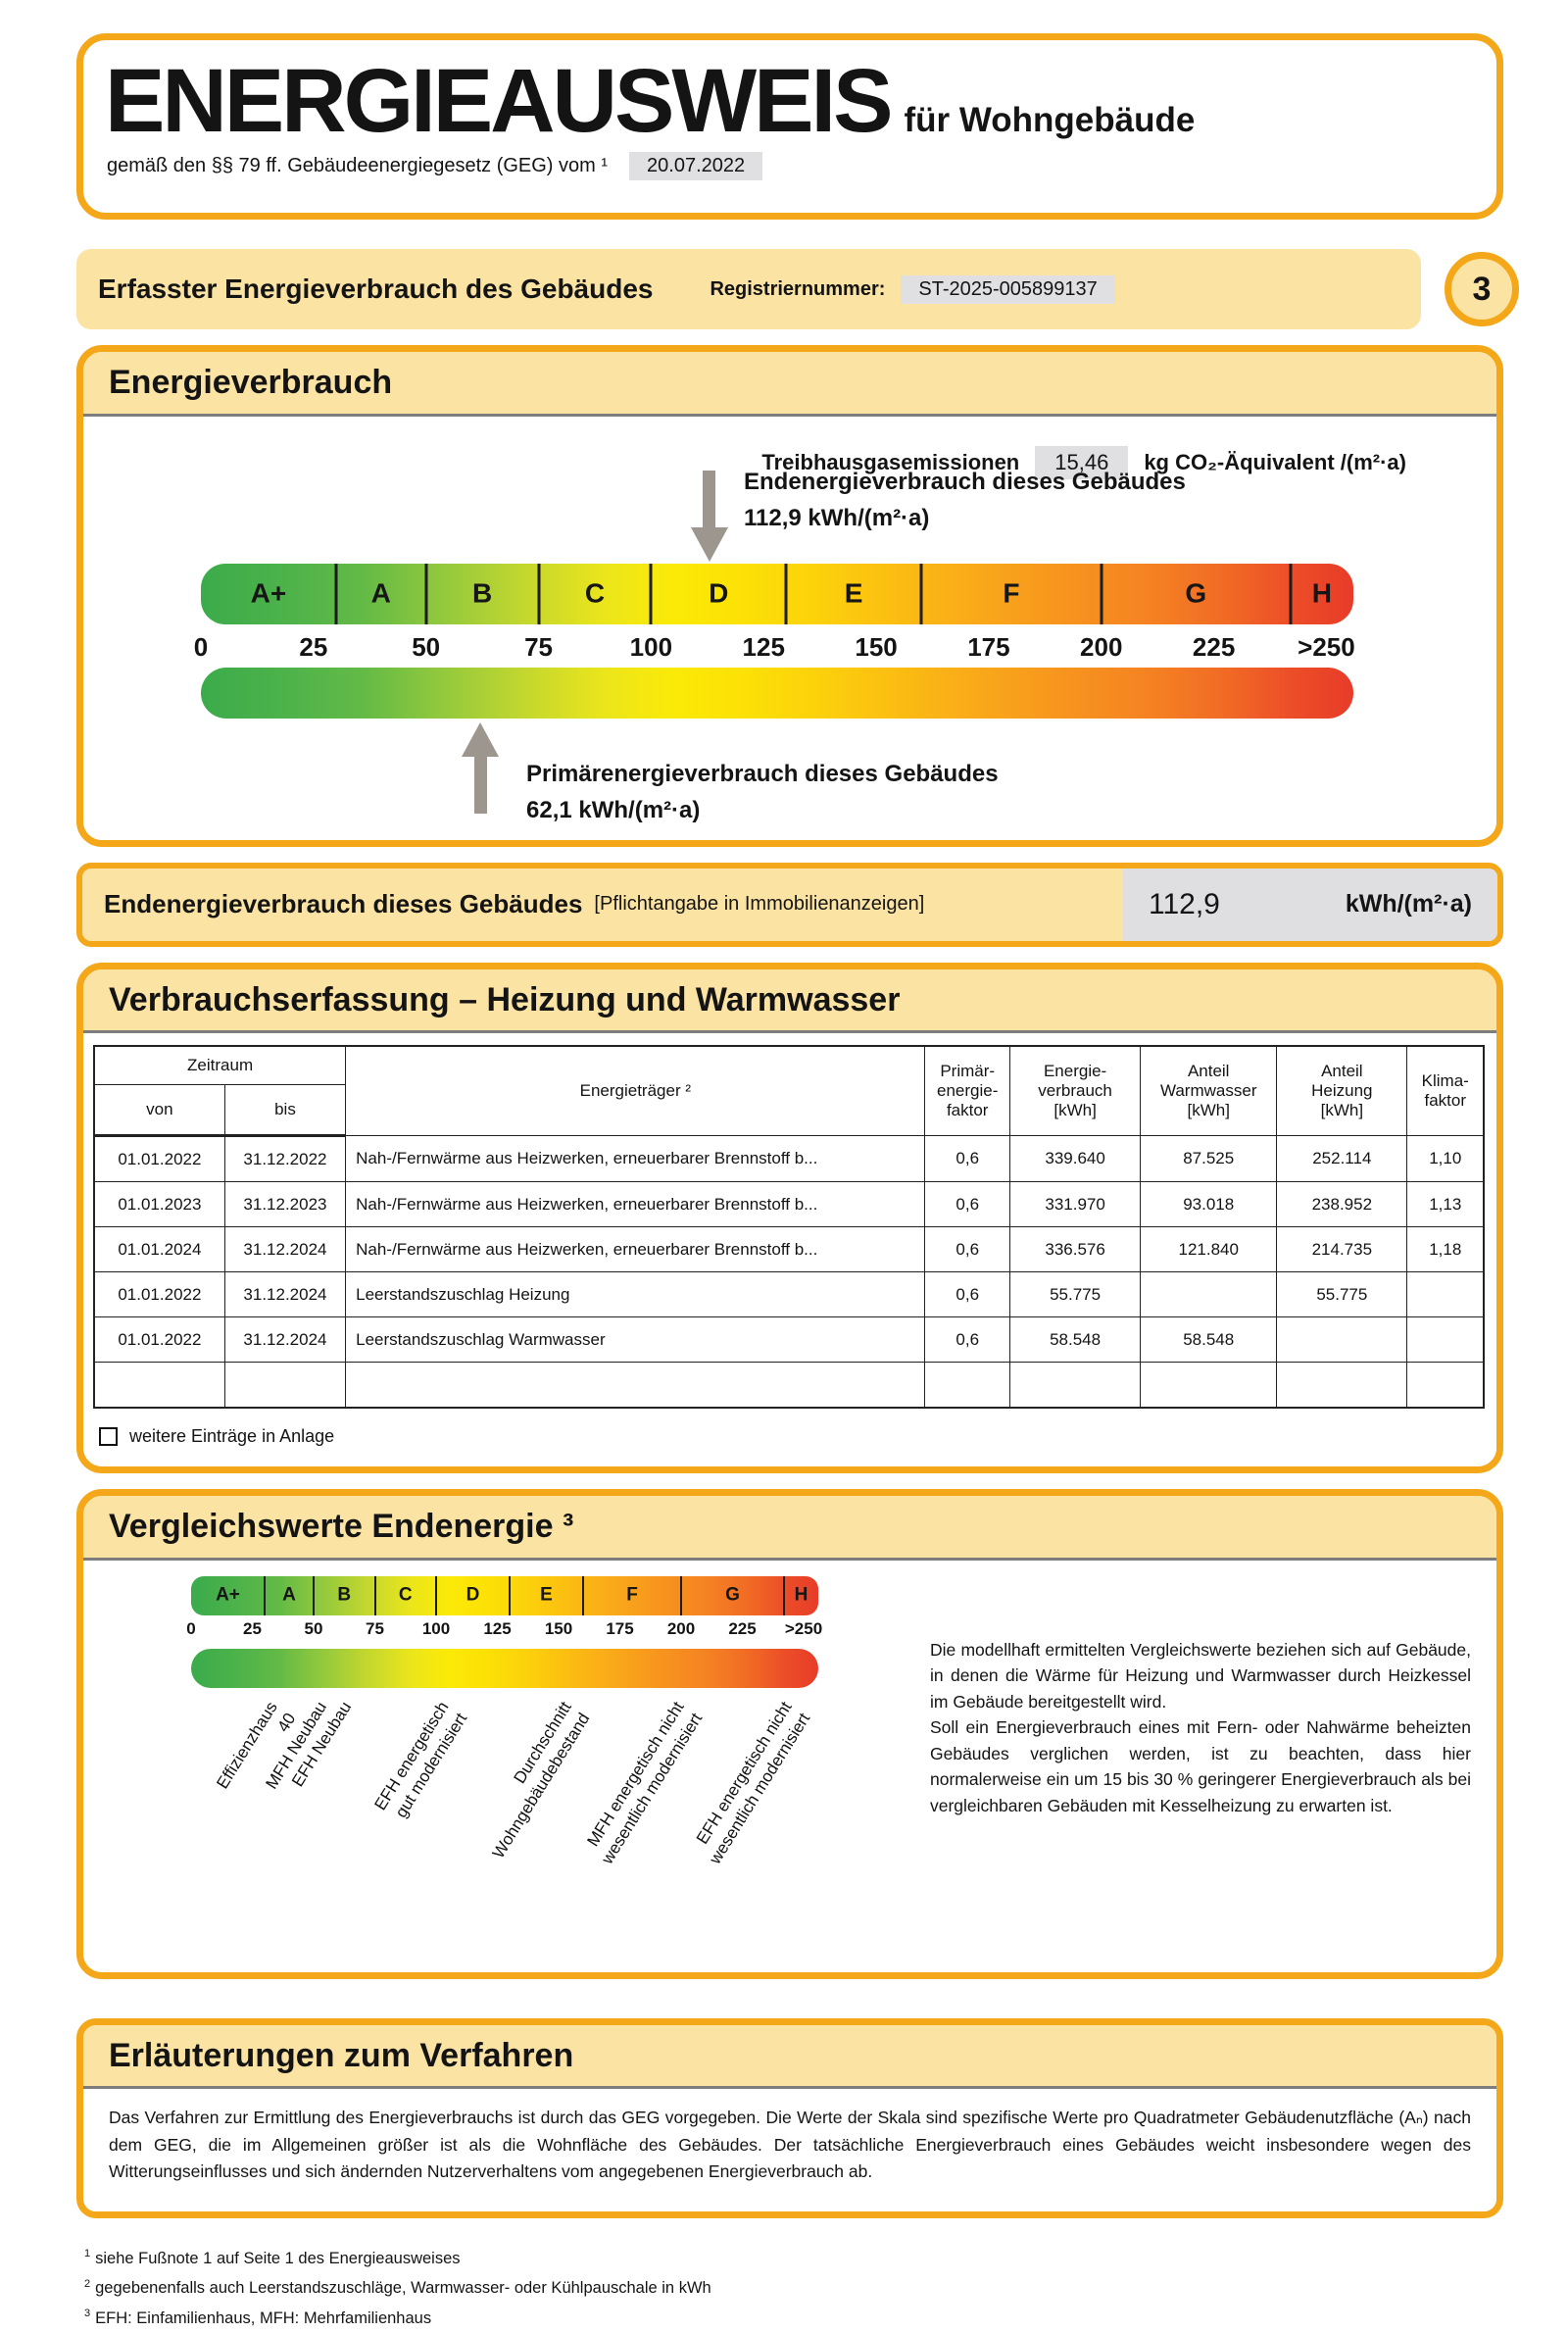 This screenshot has width=1568, height=2333. I want to click on ghg-label: Treibhausgasemissionen, so click(890, 461).